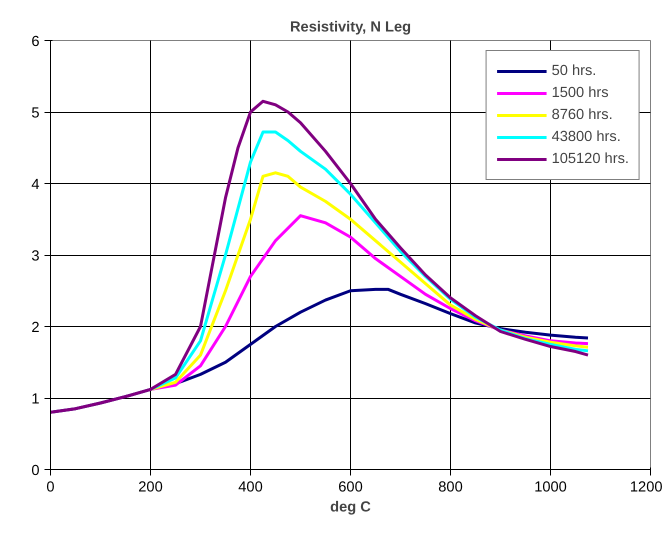 This screenshot has width=662, height=539. Describe the element at coordinates (574, 71) in the screenshot. I see `legend-label: 50 hrs.` at that location.